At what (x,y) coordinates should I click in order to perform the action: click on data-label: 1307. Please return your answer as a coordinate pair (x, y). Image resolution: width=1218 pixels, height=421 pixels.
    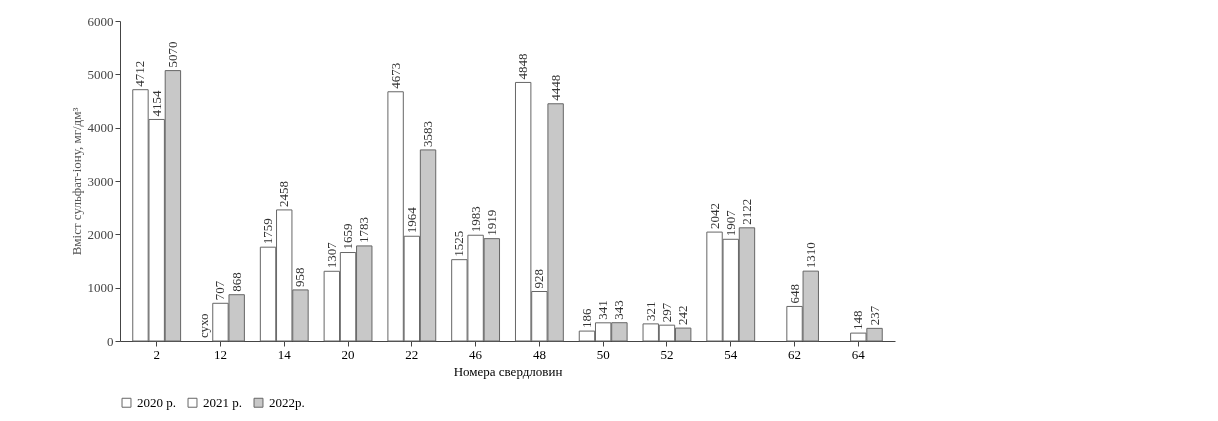
    Looking at the image, I should click on (331, 255).